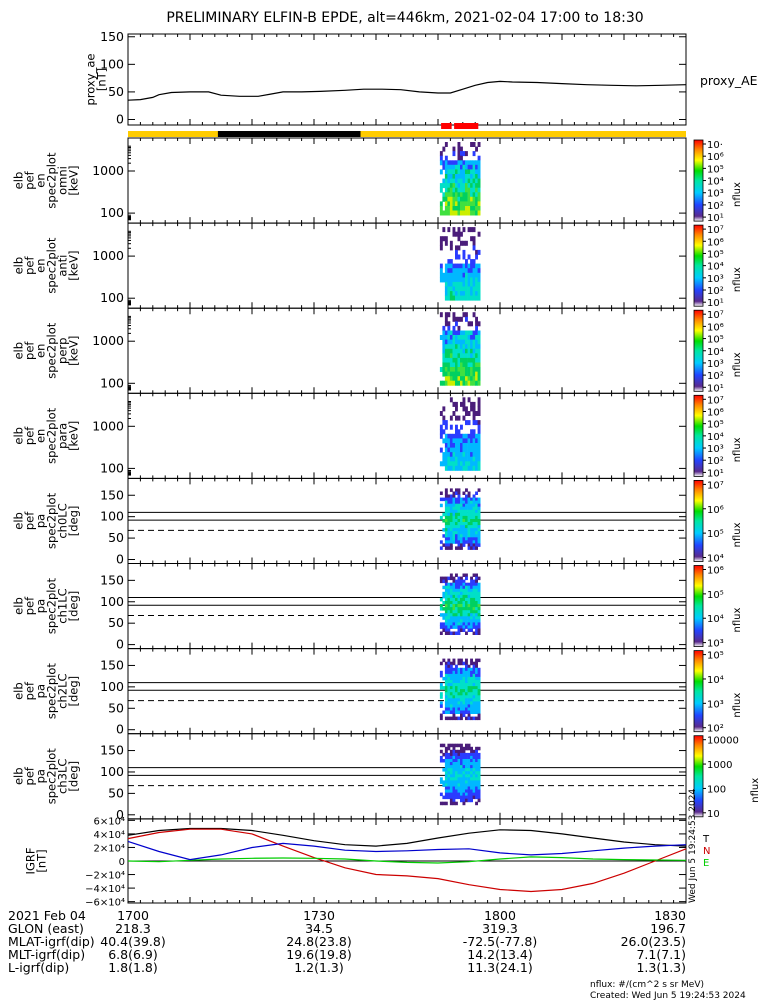 The height and width of the screenshot is (1000, 775). I want to click on footer-units: nflux: #/(cm^2 s sr MeV), so click(647, 985).